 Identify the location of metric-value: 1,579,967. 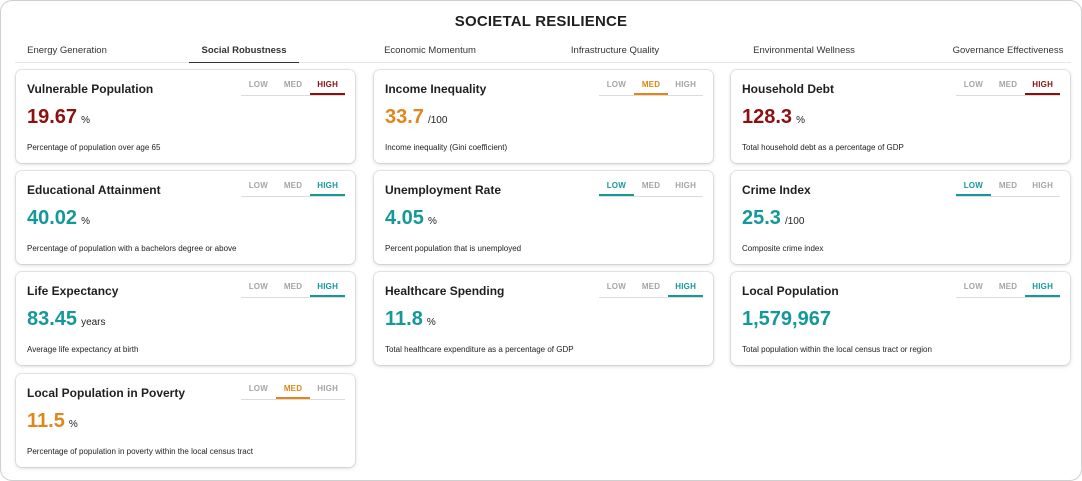
(786, 319).